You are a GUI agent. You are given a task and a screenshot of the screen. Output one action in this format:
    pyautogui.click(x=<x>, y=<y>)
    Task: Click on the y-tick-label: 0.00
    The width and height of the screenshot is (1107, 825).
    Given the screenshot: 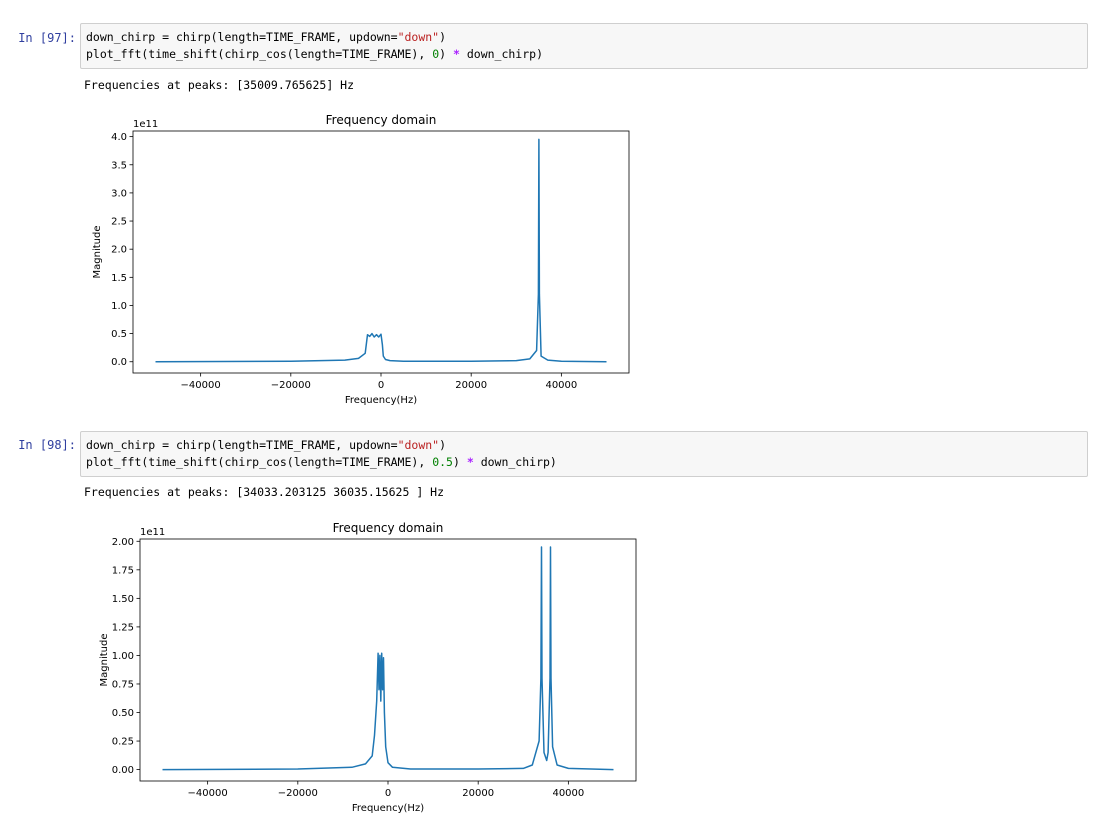 What is the action you would take?
    pyautogui.click(x=123, y=770)
    